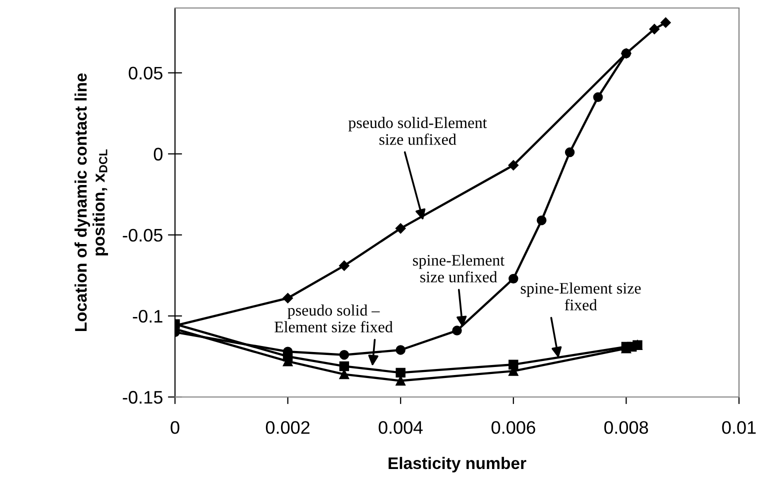 The image size is (758, 493). I want to click on y-axis-title: Location of dynamic contact line position, x$_{DCL}$, so click(91, 202).